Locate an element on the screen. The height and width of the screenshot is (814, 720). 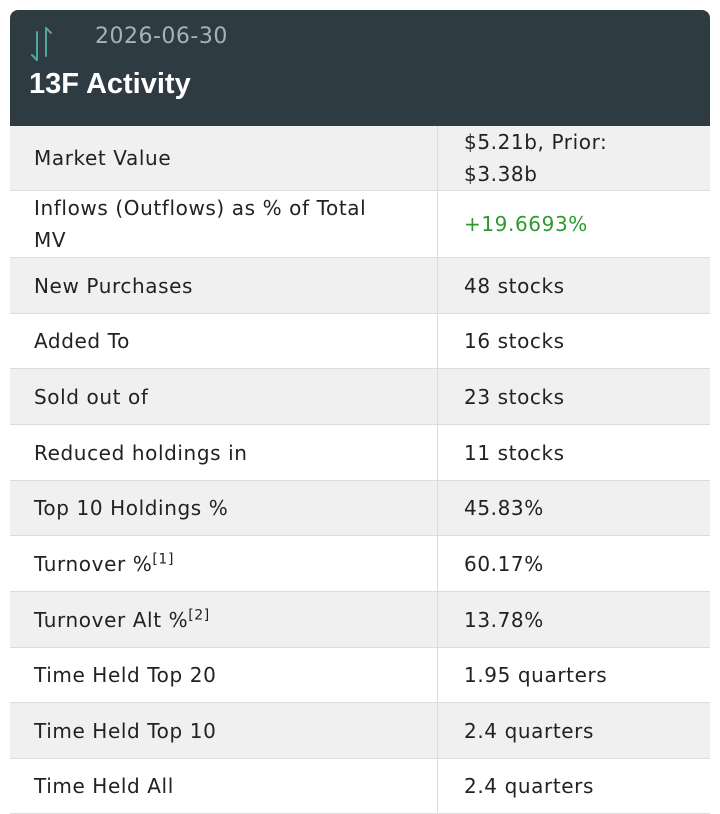
title: 13F Activity is located at coordinates (110, 84).